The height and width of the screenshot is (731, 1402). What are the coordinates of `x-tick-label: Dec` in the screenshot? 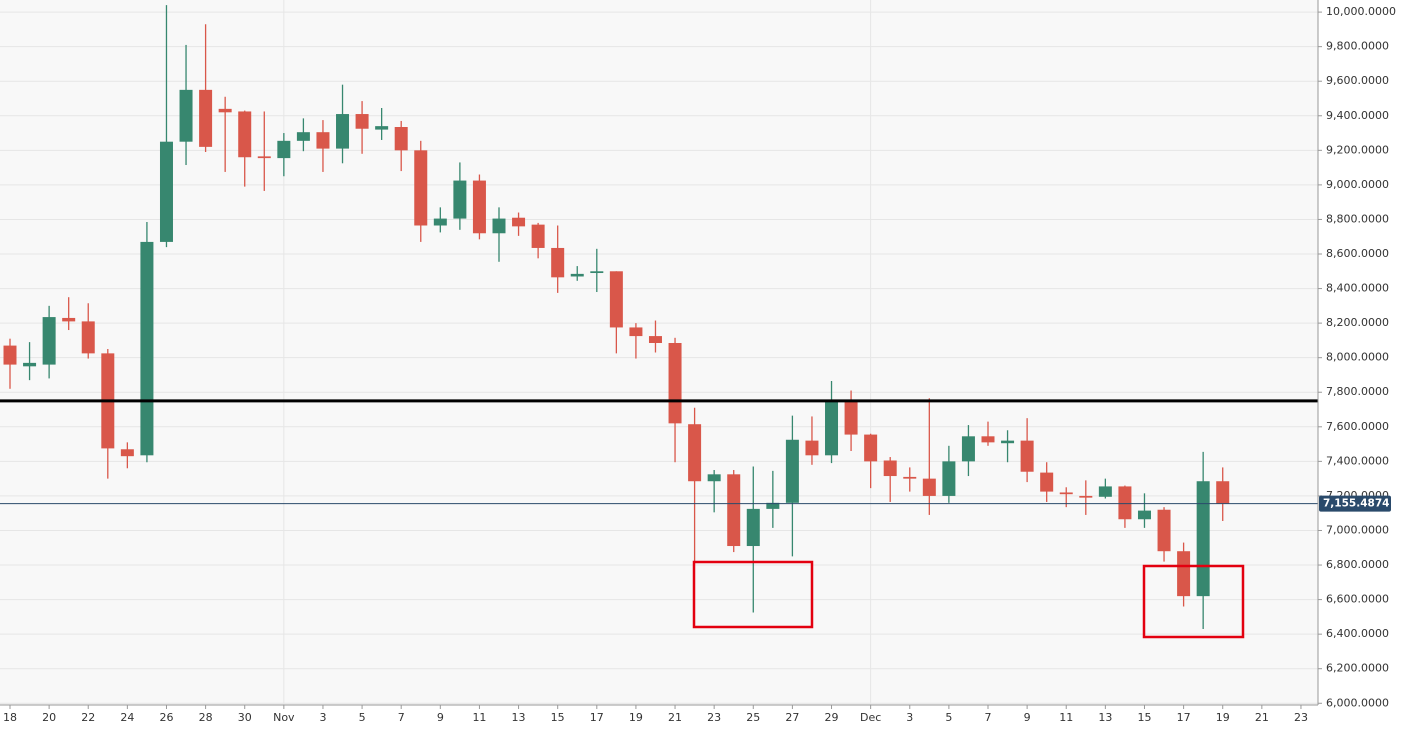 It's located at (870, 717).